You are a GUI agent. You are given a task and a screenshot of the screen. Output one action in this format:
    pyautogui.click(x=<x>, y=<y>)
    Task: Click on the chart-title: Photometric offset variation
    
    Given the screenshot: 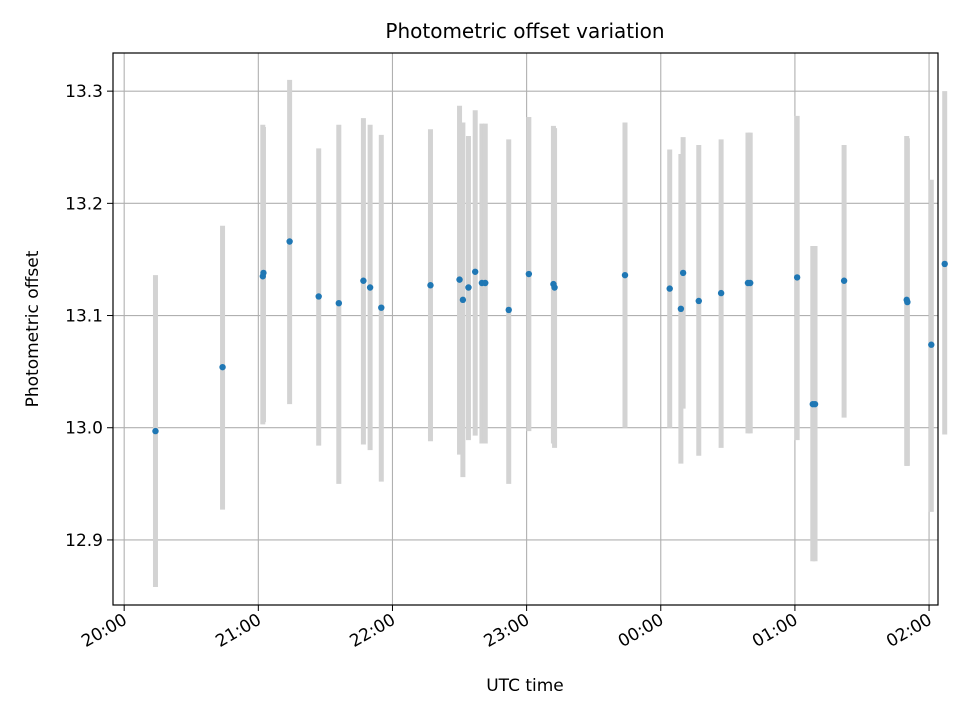 What is the action you would take?
    pyautogui.click(x=524, y=31)
    